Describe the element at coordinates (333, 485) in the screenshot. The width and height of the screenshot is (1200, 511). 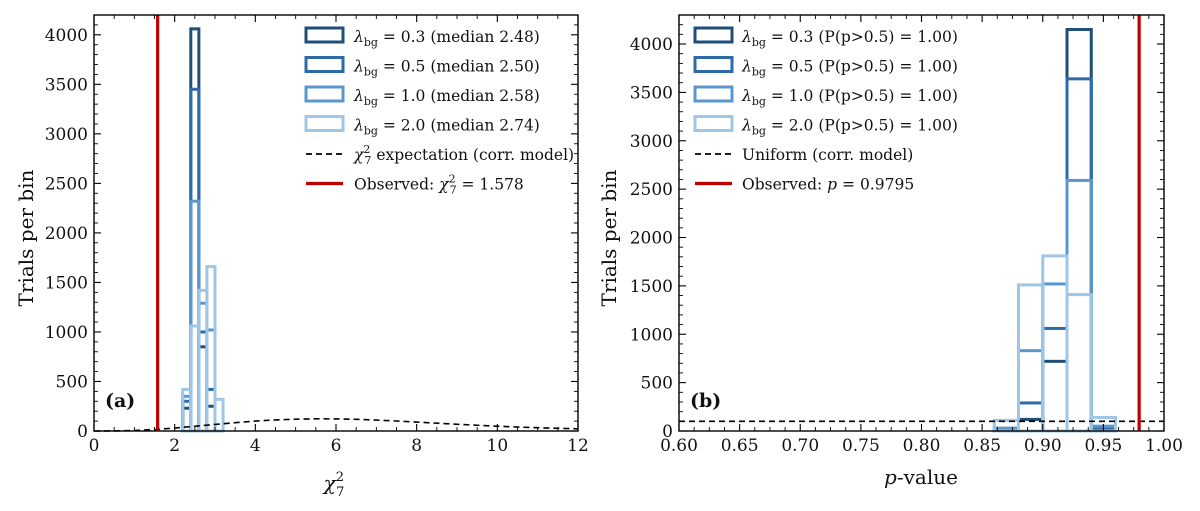
I see `panel-a-x-axis-label: χ2 7` at that location.